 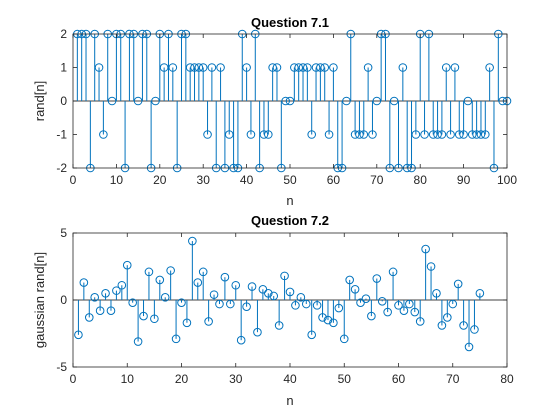 What do you see at coordinates (507, 180) in the screenshot?
I see `x-tick-label: 100` at bounding box center [507, 180].